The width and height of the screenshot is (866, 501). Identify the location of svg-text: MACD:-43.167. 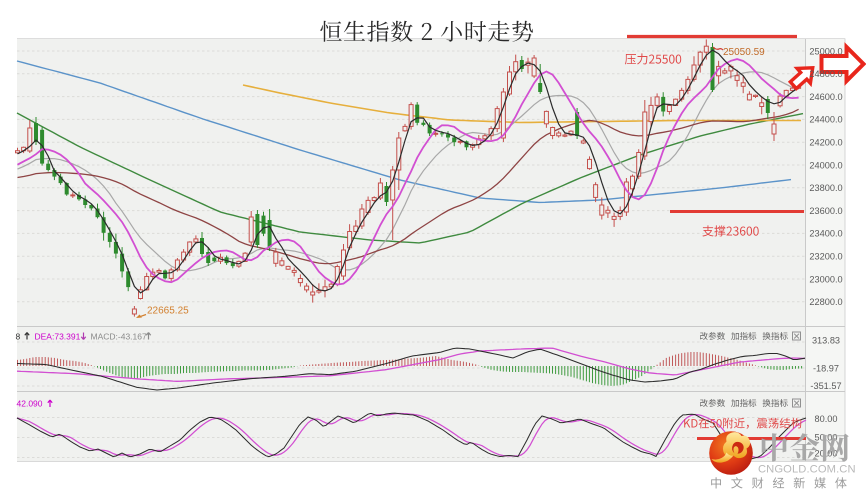
(119, 337).